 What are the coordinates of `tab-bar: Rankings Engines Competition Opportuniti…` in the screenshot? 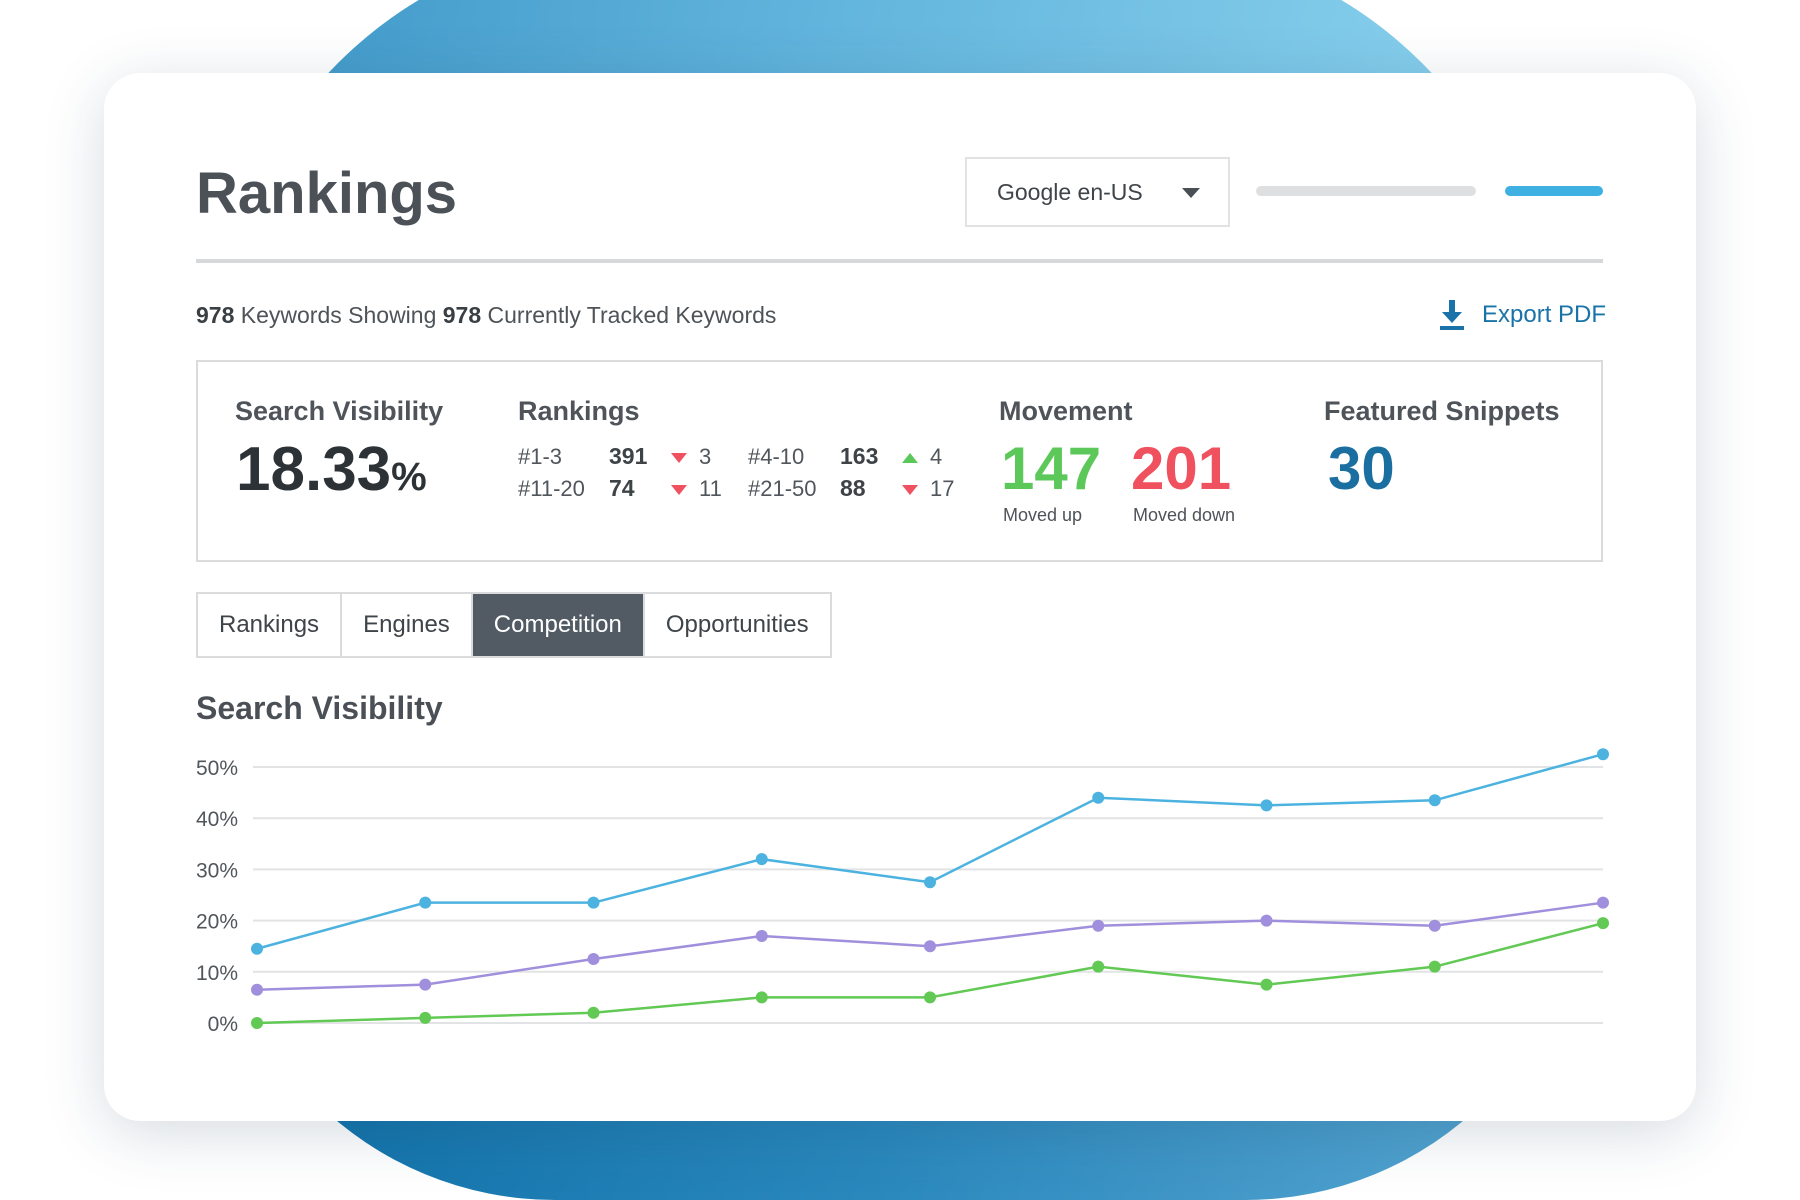 It's located at (514, 625).